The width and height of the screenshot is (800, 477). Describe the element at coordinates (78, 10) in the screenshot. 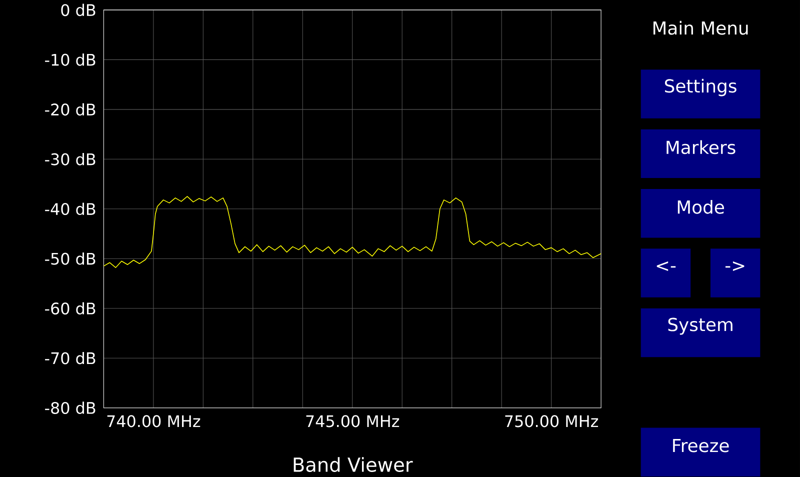

I see `y-tick-label: 0 dB` at that location.